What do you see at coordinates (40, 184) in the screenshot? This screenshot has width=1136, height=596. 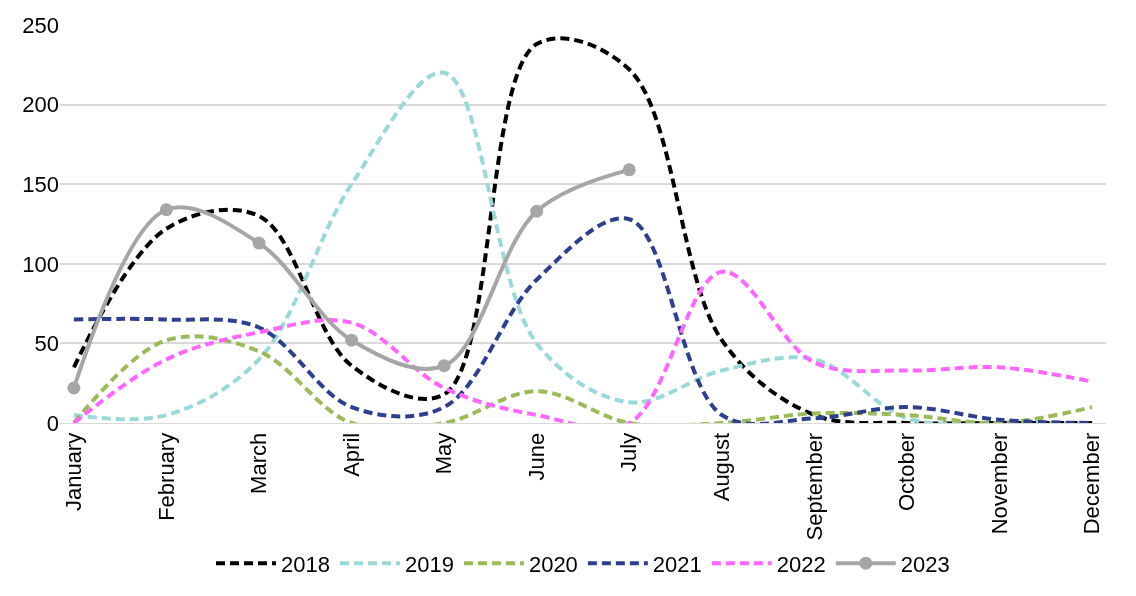 I see `y-tick-label: 150` at bounding box center [40, 184].